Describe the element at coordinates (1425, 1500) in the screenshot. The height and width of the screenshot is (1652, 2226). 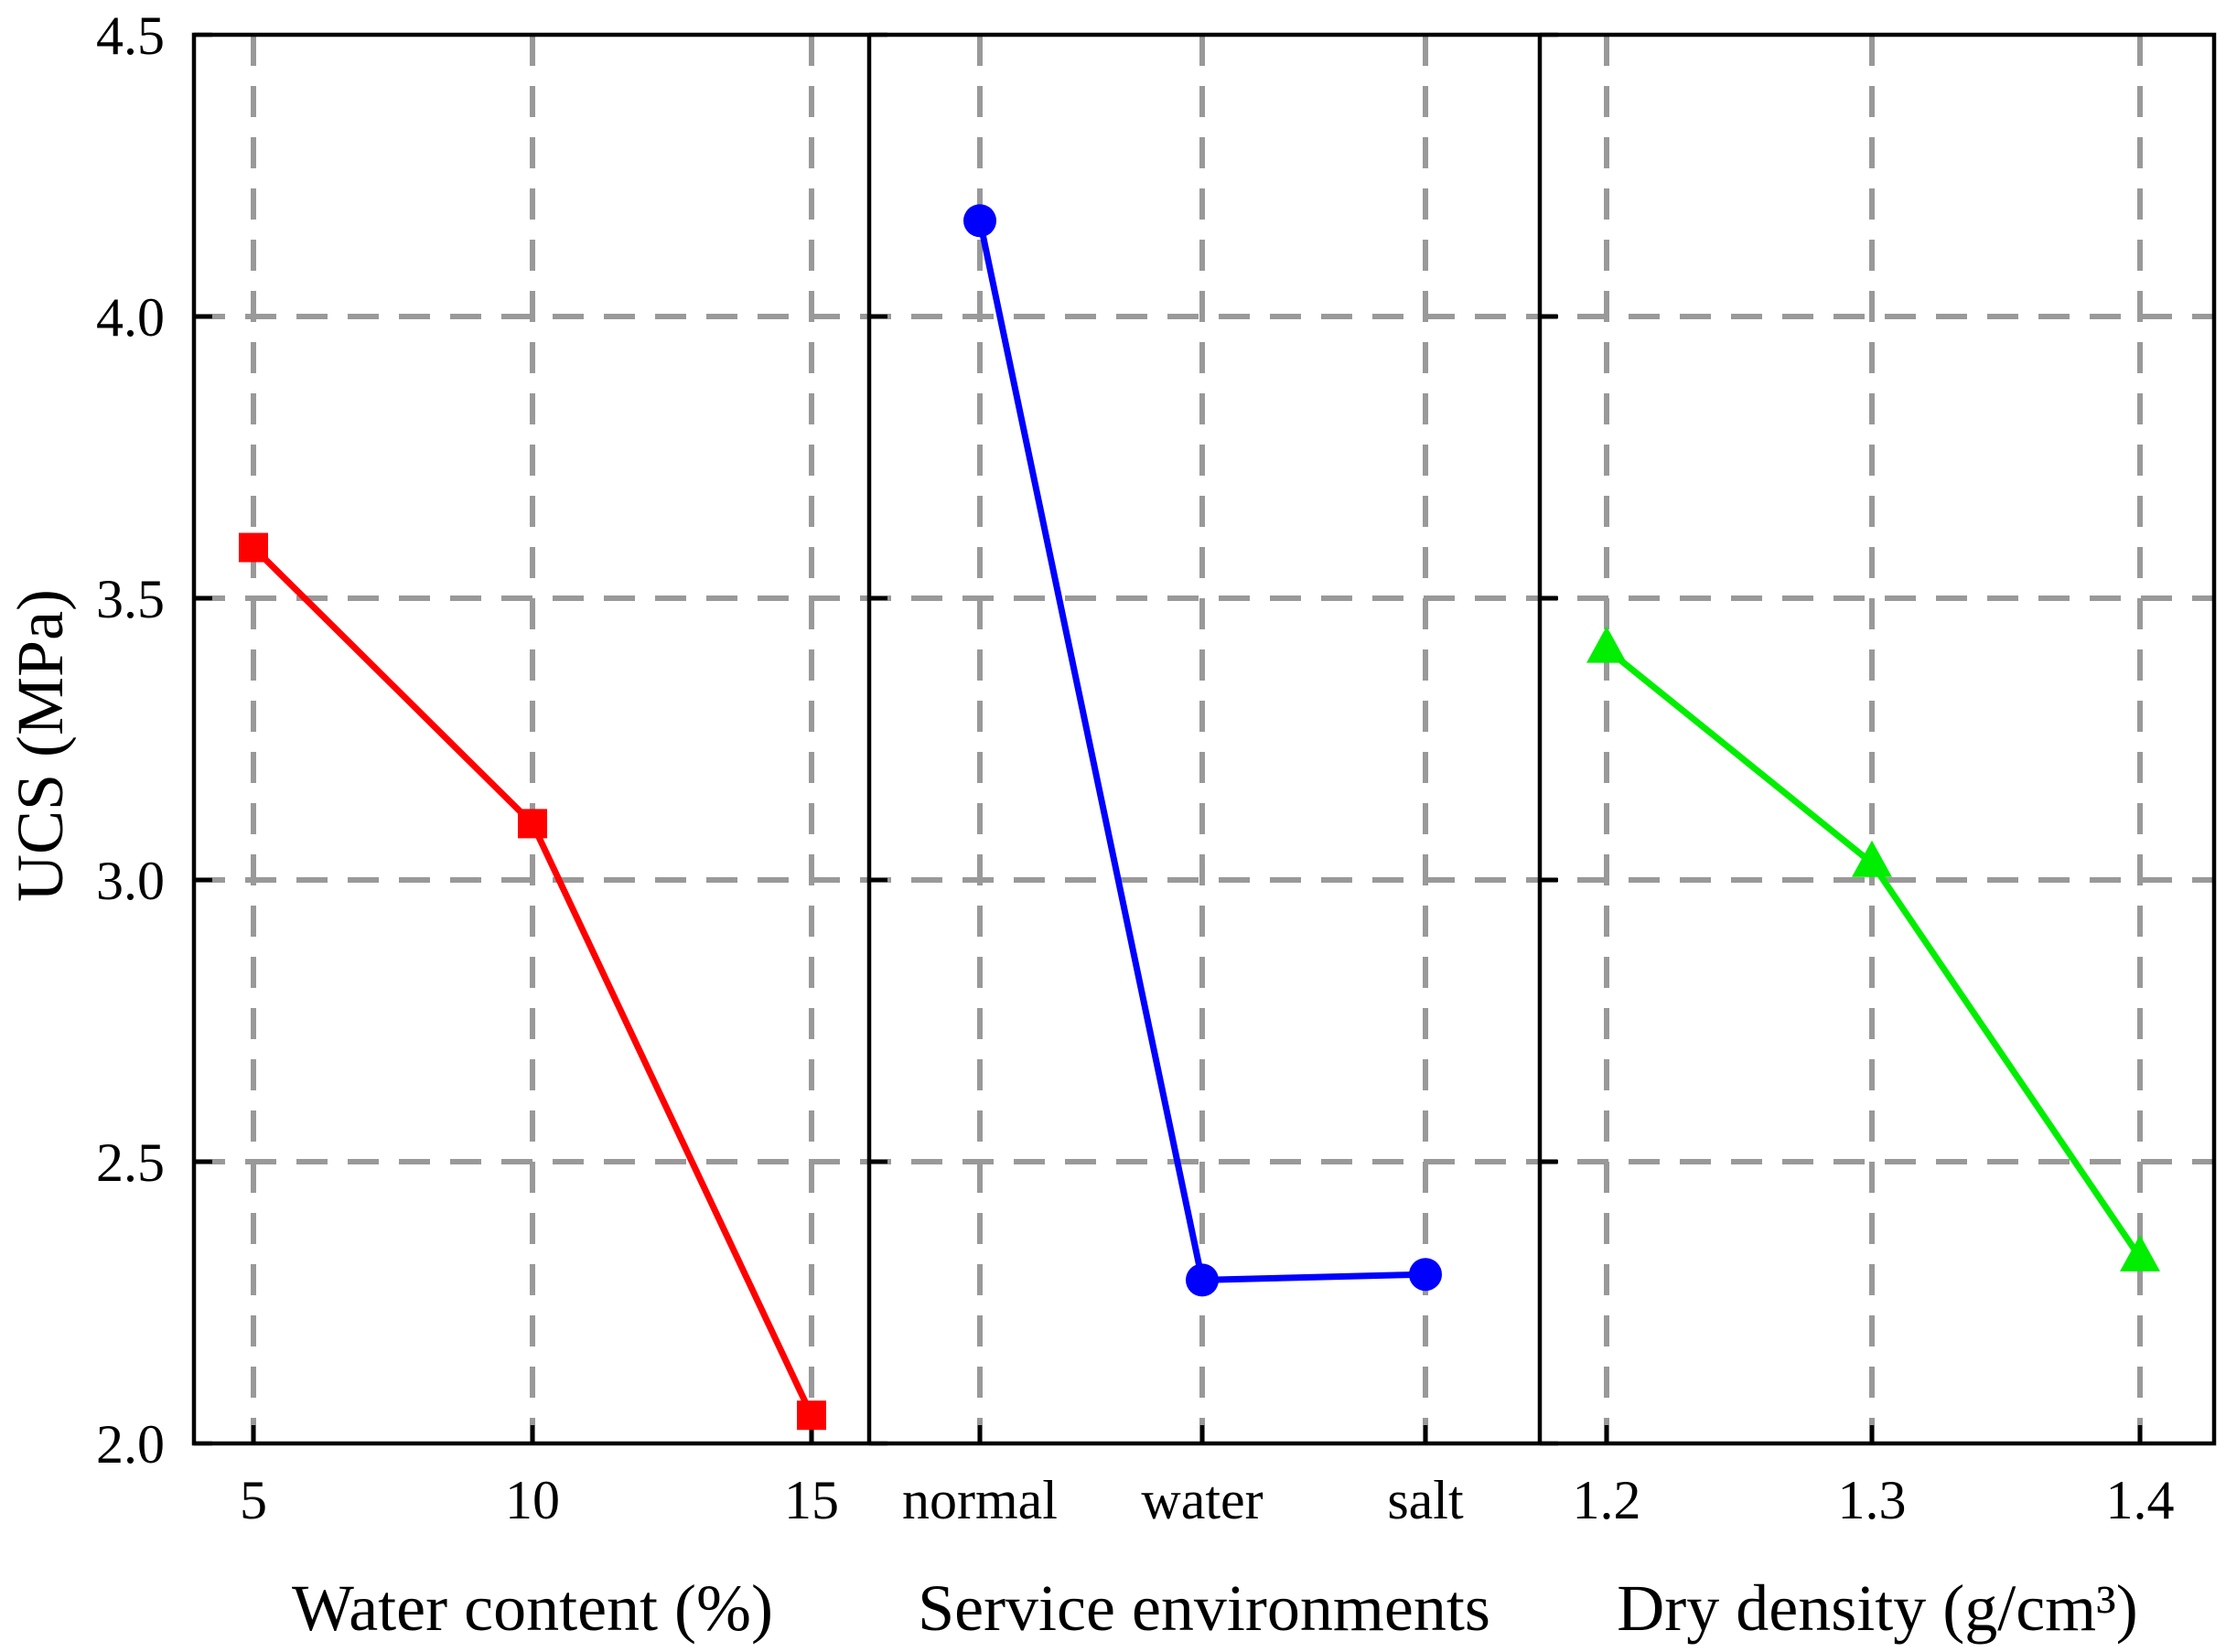
I see `x-tick-label: salt` at that location.